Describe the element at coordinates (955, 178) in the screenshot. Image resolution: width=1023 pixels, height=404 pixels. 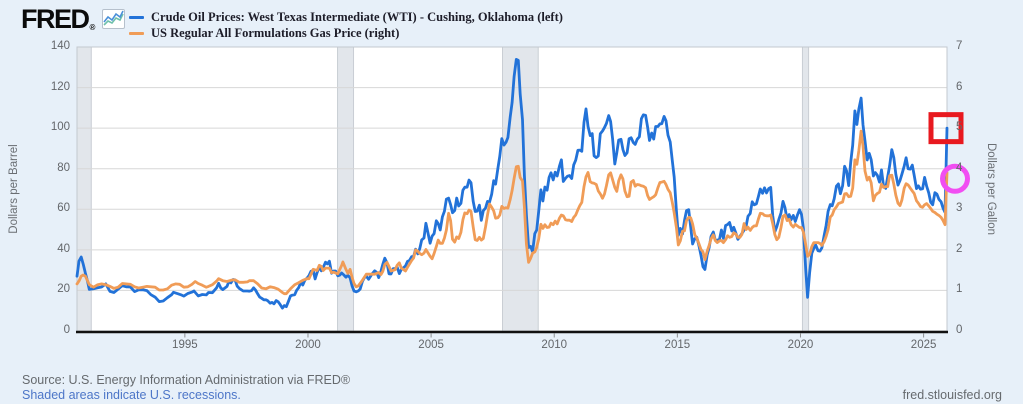
I see `annotation-magenta-circle-highlight` at that location.